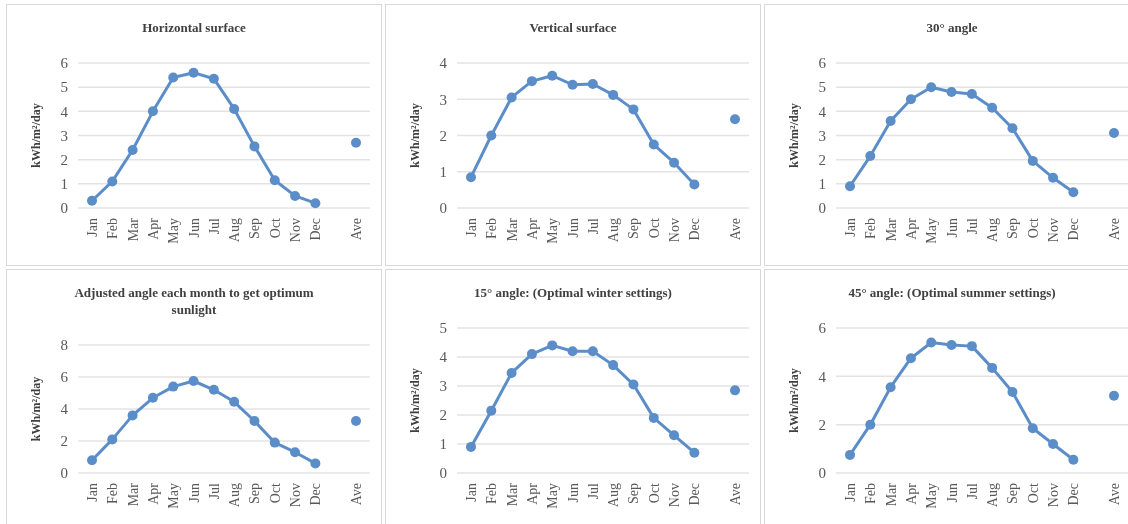 Image resolution: width=1128 pixels, height=524 pixels. I want to click on x-tick-label: May, so click(932, 231).